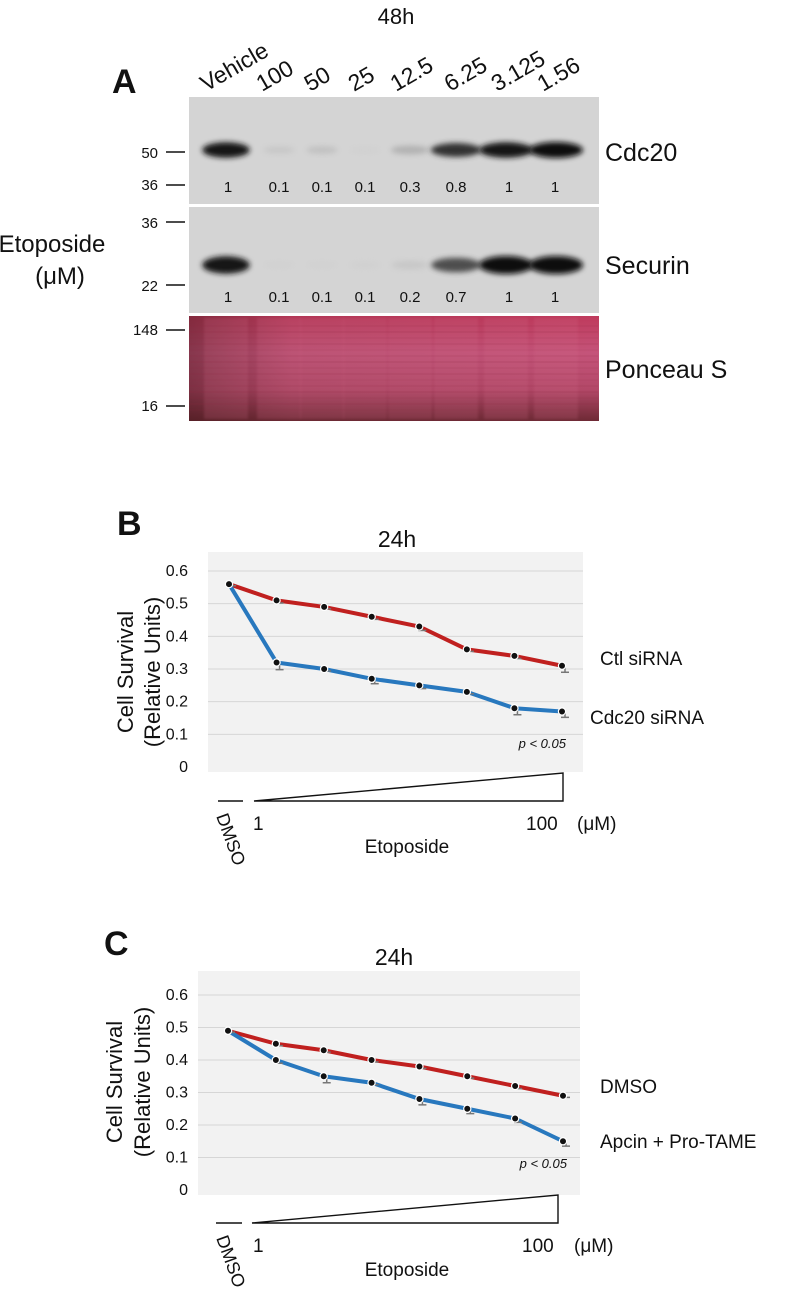 The image size is (791, 1297). I want to click on cdc20-bands, so click(392, 150).